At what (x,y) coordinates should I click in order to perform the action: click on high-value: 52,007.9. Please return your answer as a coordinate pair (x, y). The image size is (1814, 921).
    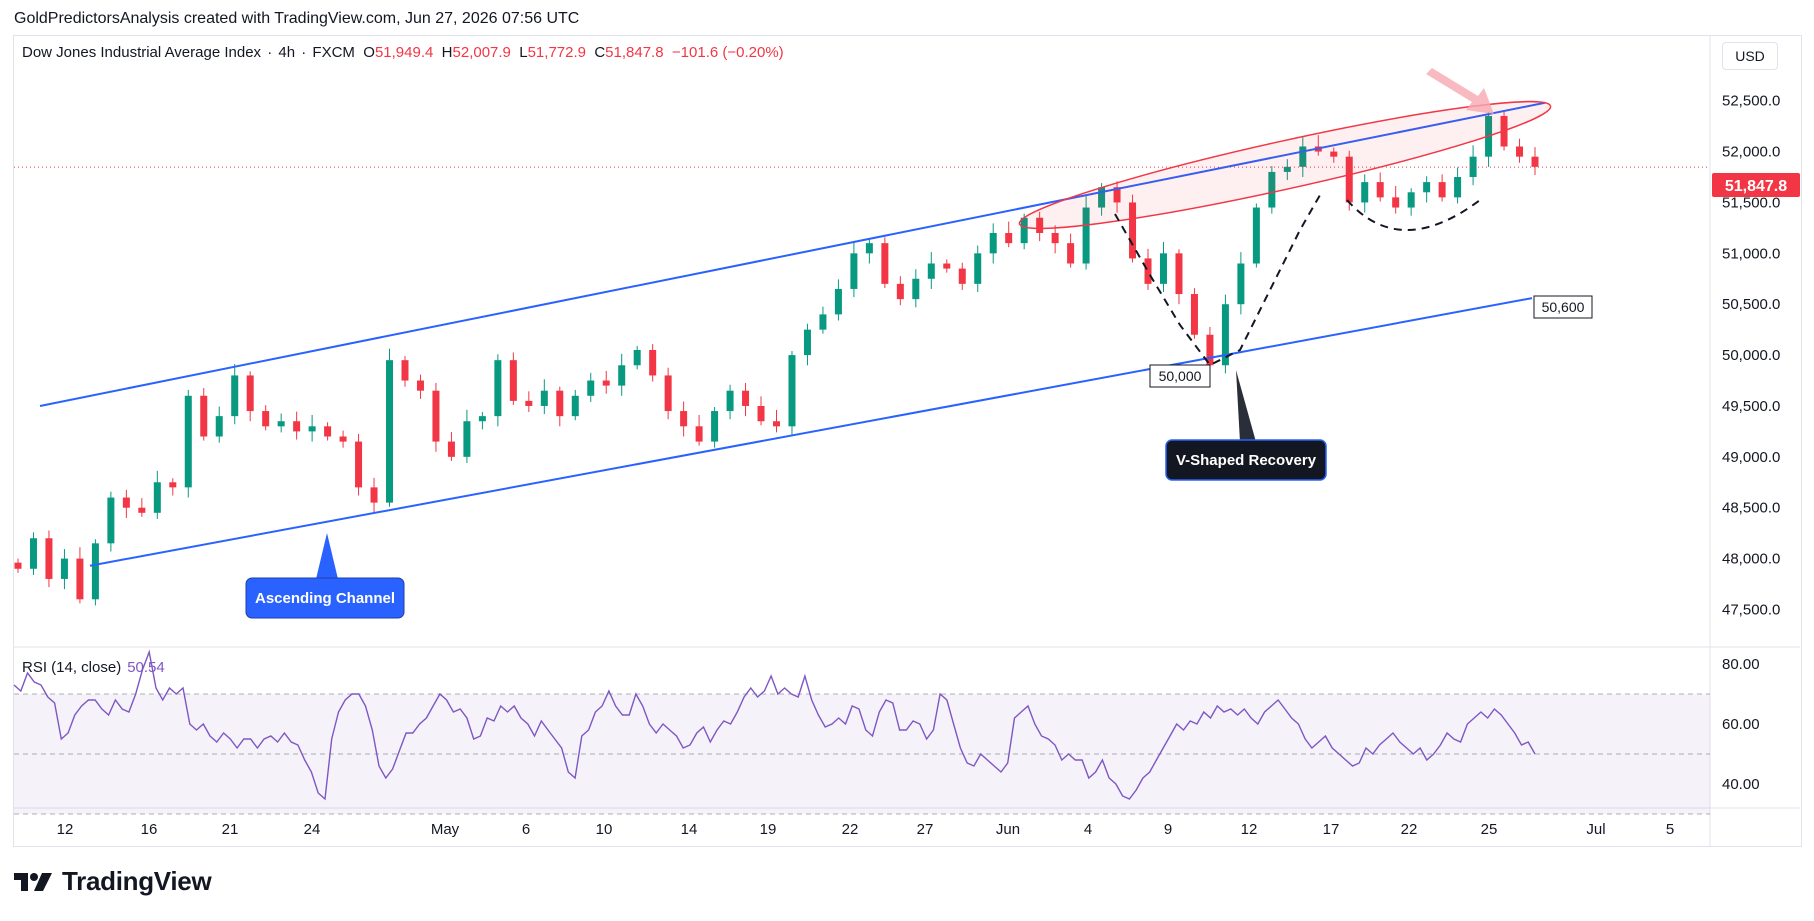
    Looking at the image, I should click on (481, 52).